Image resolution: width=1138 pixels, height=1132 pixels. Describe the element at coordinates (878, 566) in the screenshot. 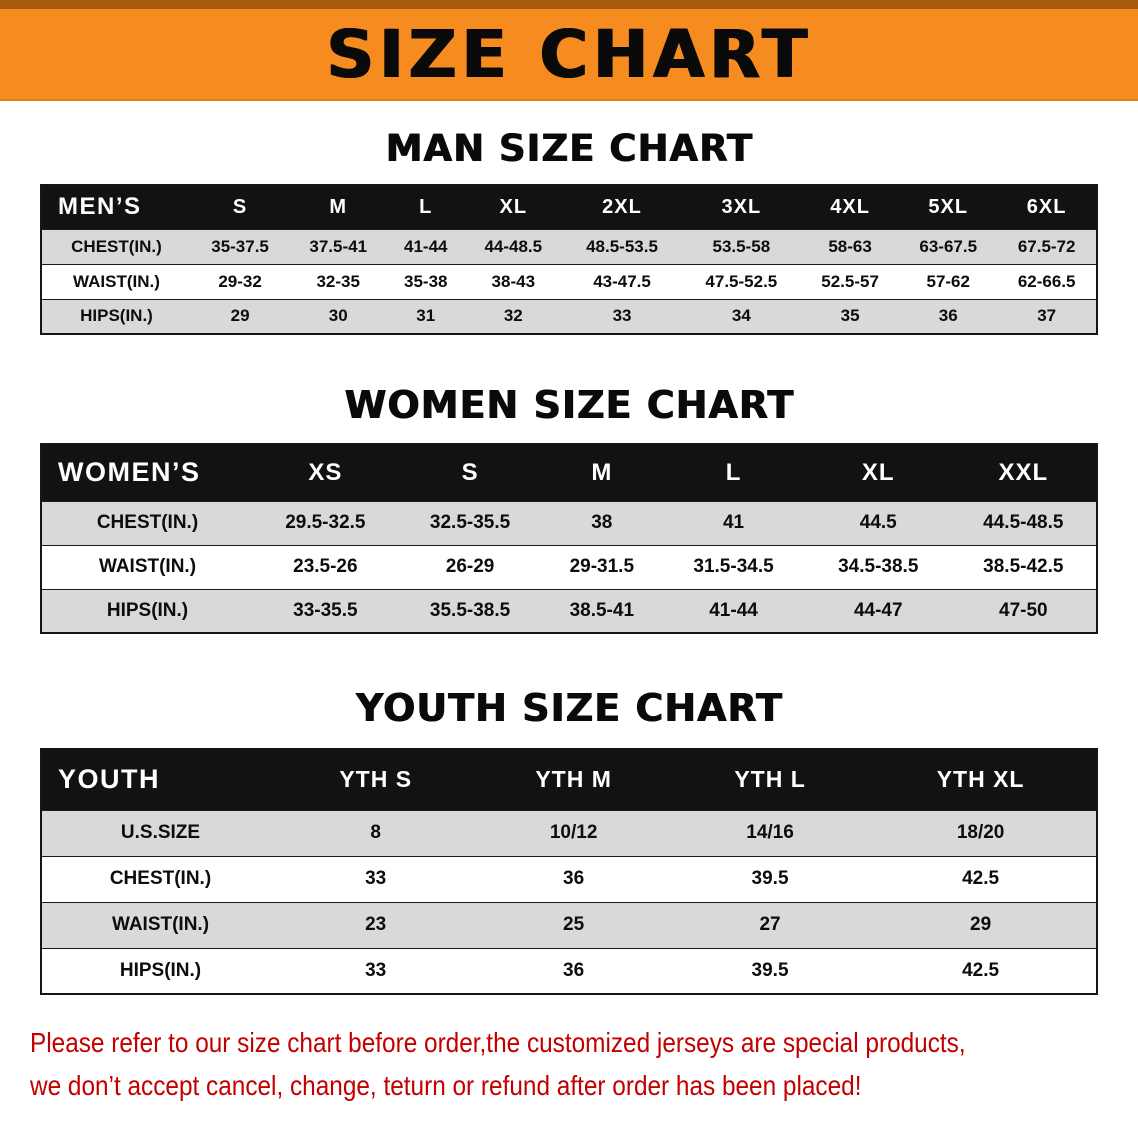

I see `size-value-cell: 34.5-38.5` at that location.